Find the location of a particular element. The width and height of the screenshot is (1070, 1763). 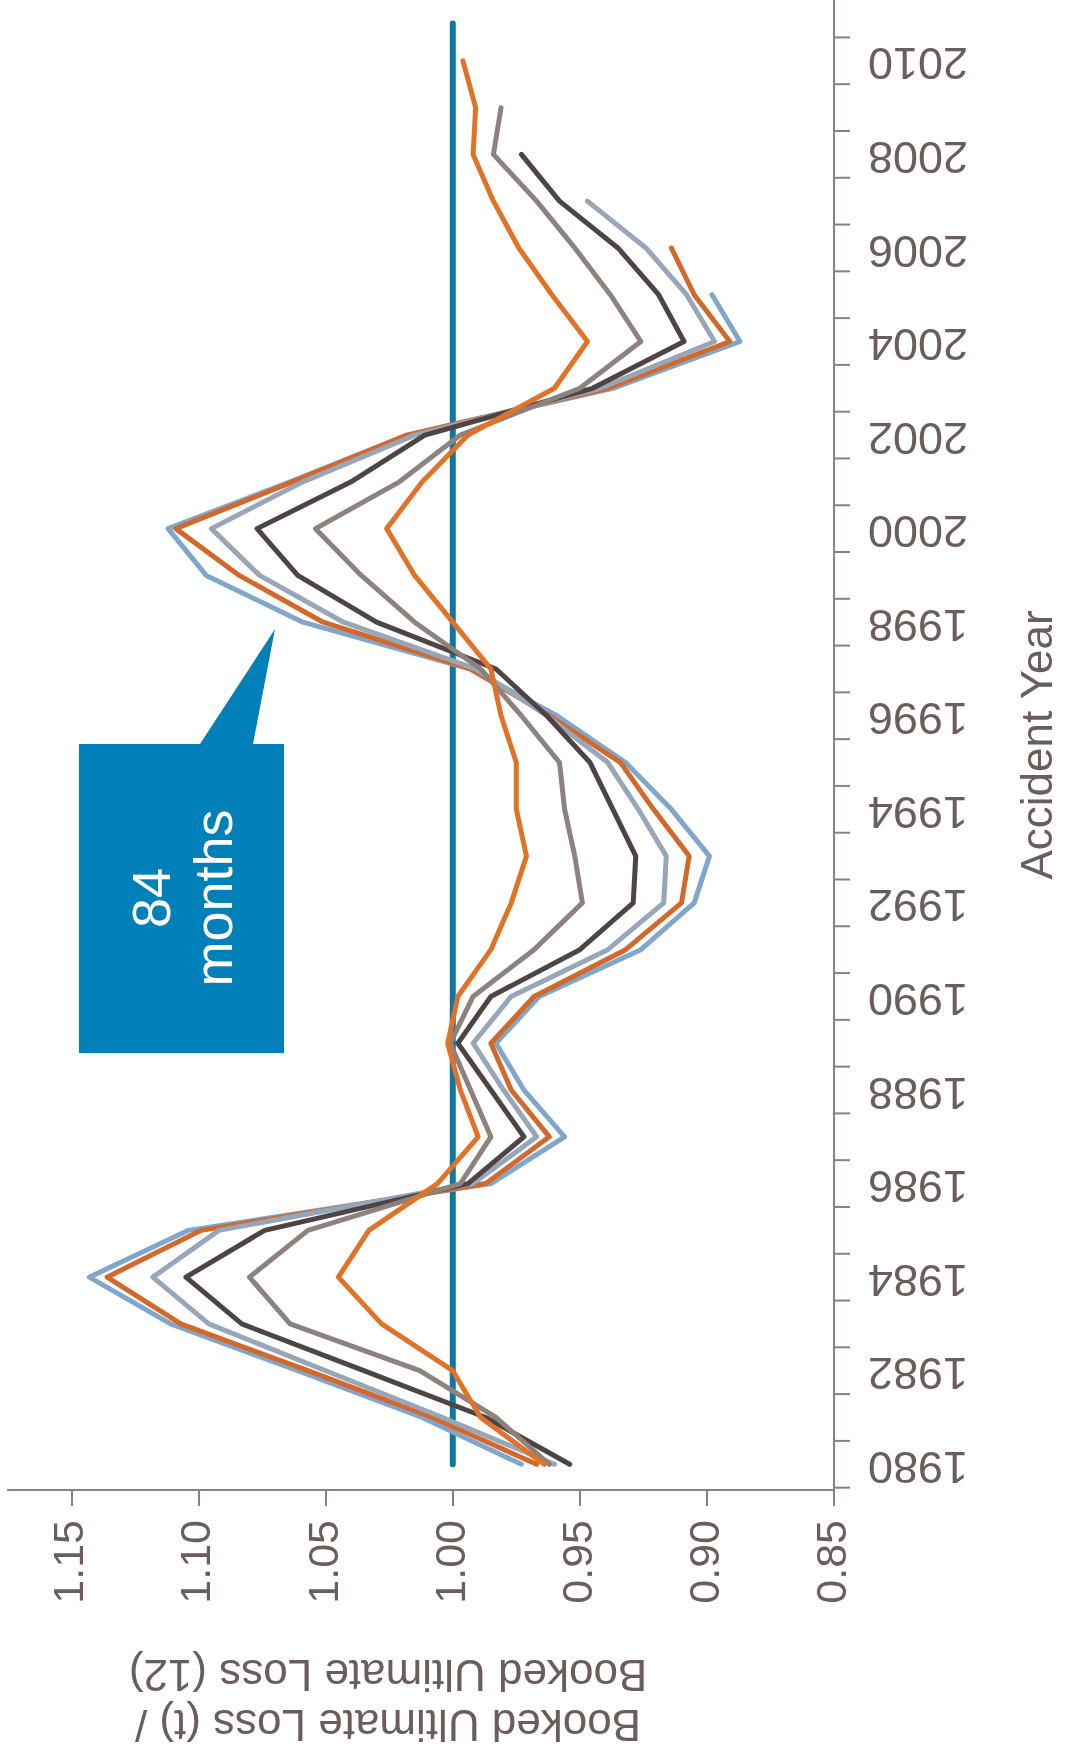

y-tick-label: 1990 is located at coordinates (918, 1000).